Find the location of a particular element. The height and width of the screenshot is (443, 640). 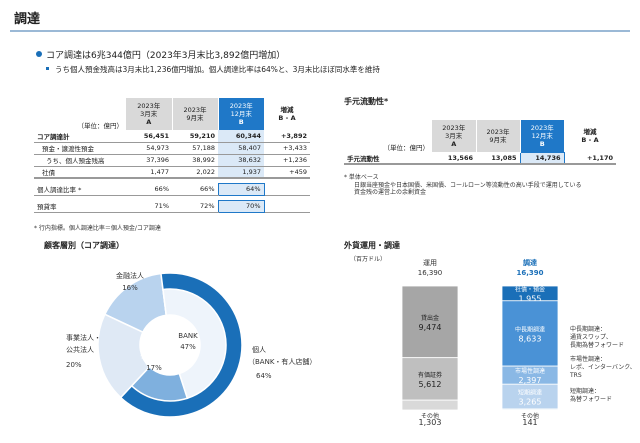

donut-title: 顧客層別（コア調達） is located at coordinates (84, 245).